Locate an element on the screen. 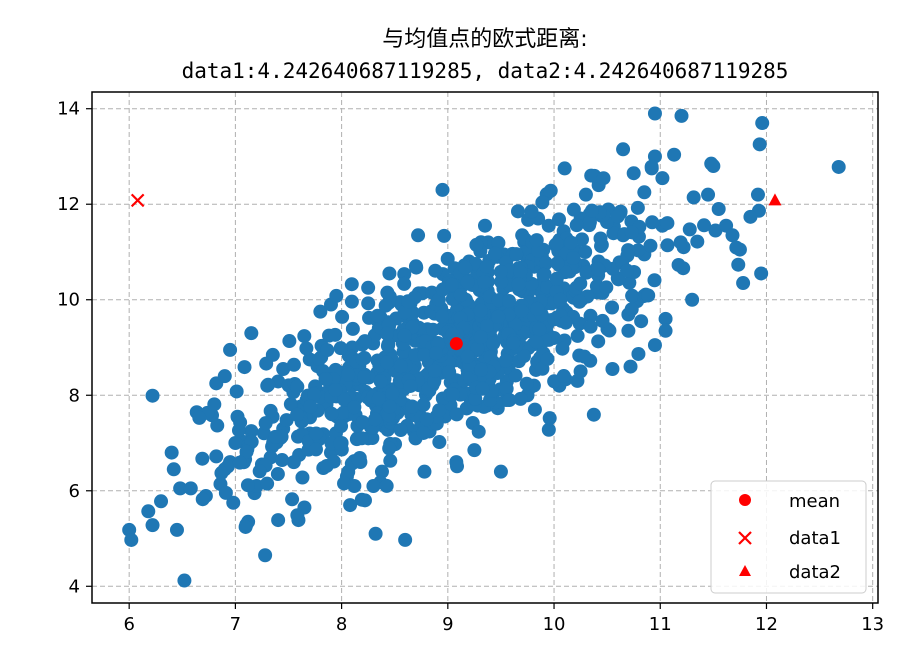 The image size is (910, 659). y-tick-label: 14 is located at coordinates (68, 109).